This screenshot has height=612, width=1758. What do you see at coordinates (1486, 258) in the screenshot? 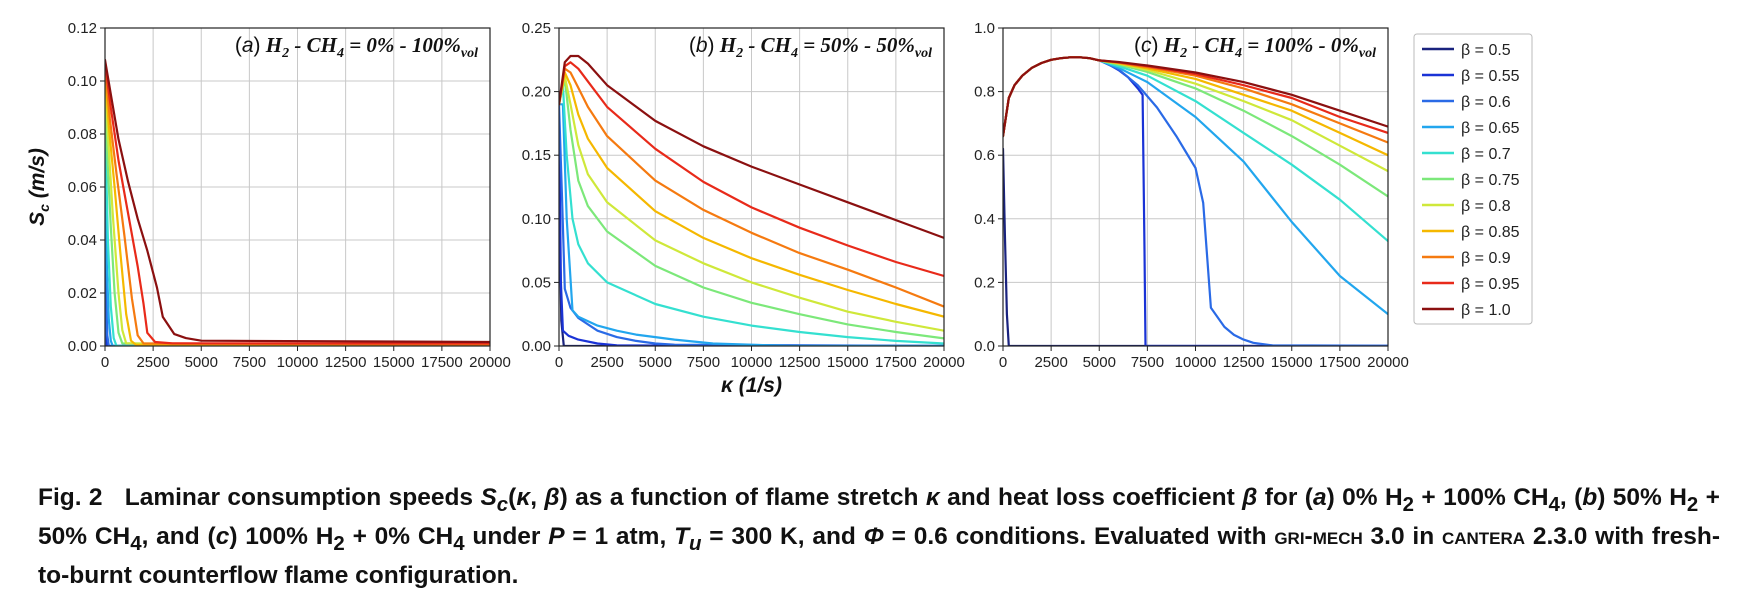
I see `legend-label: β = 0.9` at bounding box center [1486, 258].